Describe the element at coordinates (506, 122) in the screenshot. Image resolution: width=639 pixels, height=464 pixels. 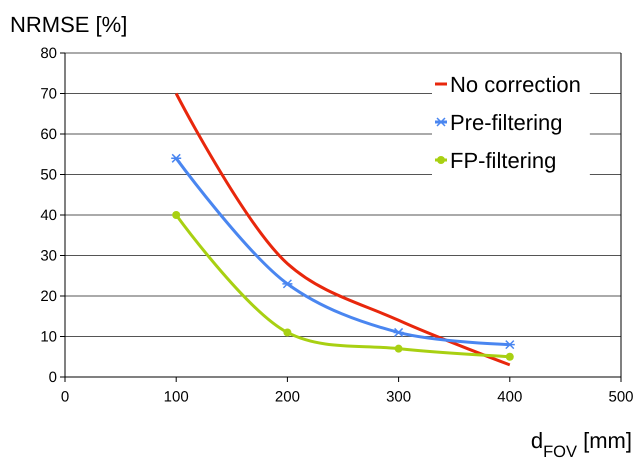
I see `legend-label: Pre-filtering` at that location.